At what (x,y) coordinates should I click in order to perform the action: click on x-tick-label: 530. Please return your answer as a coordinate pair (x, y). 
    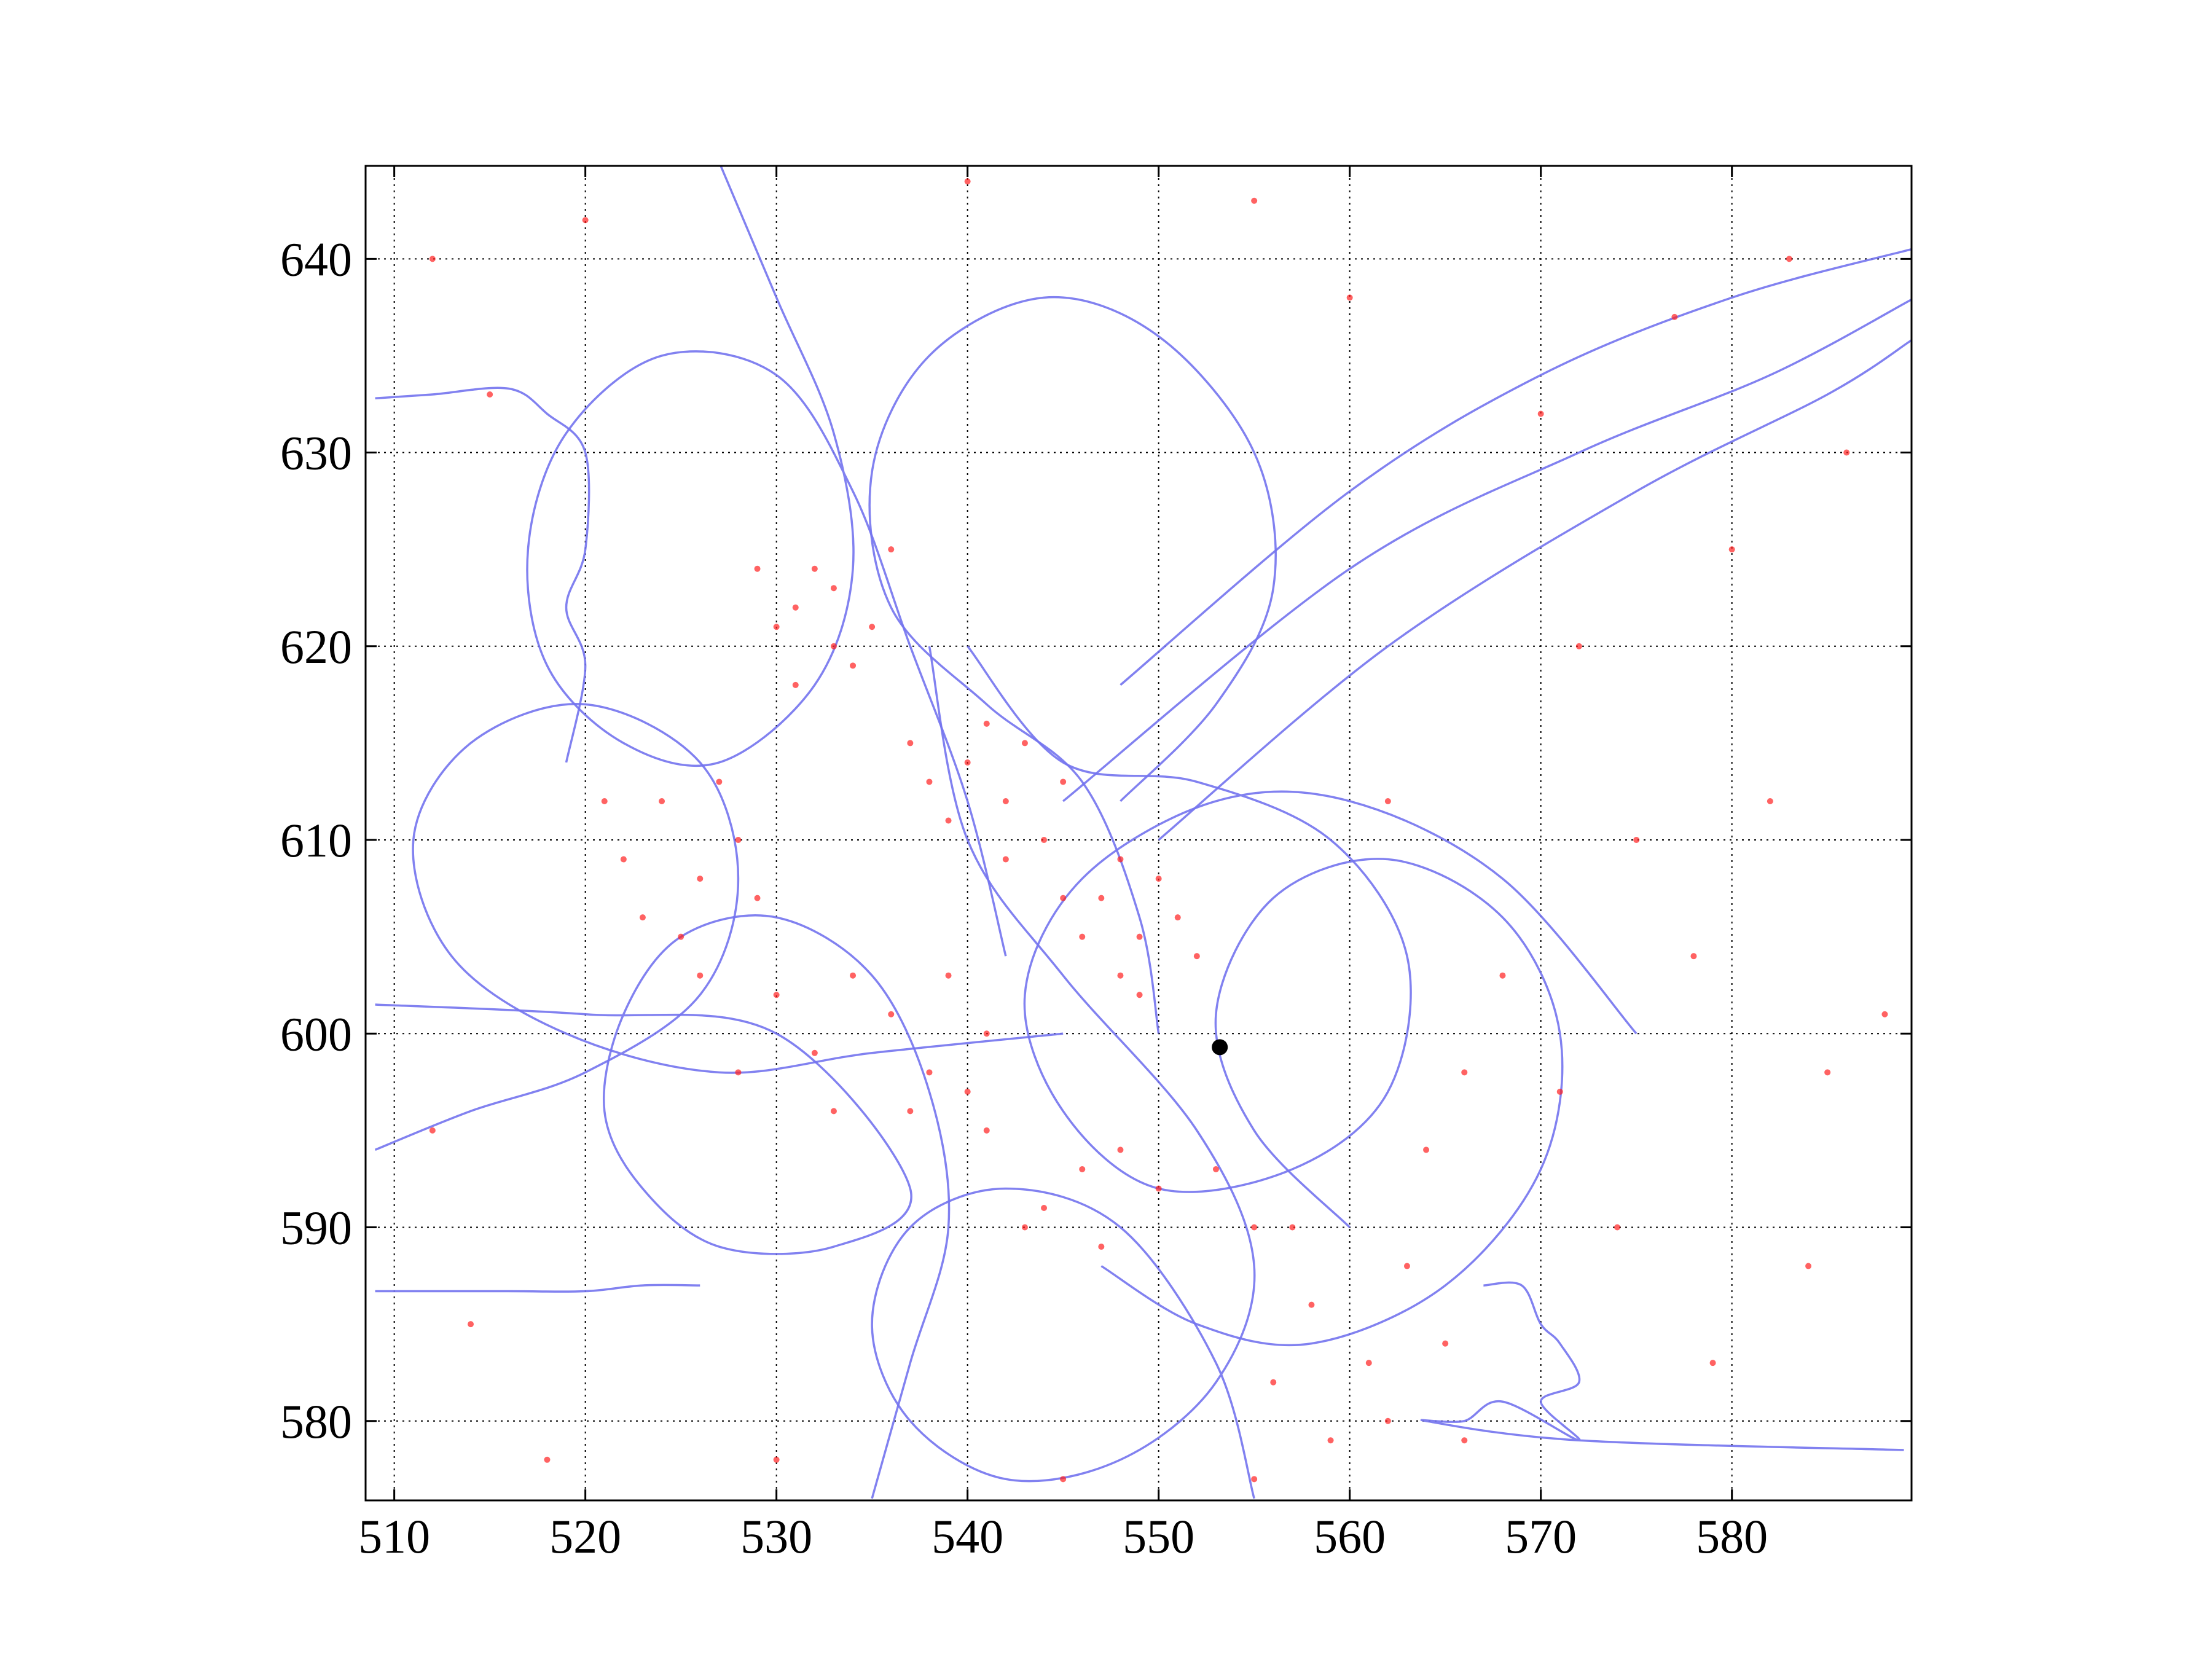
    Looking at the image, I should click on (776, 1536).